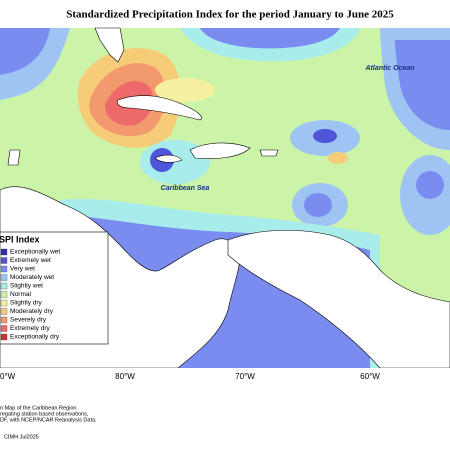 The width and height of the screenshot is (450, 450). I want to click on legend-label: Very wet, so click(22, 269).